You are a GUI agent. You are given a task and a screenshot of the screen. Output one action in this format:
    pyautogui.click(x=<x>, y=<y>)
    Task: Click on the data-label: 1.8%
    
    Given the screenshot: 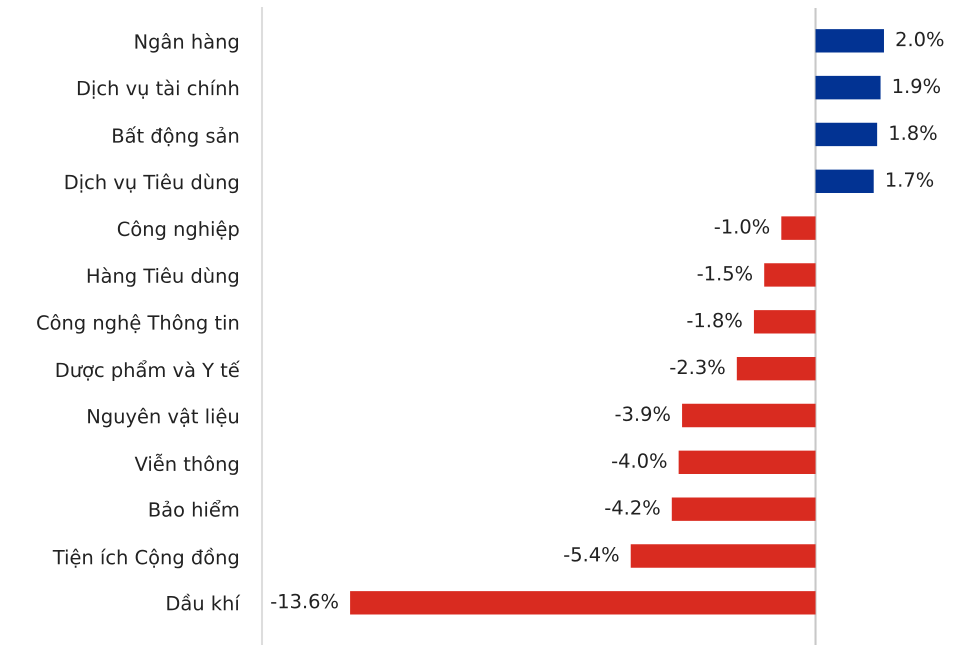 What is the action you would take?
    pyautogui.click(x=913, y=132)
    